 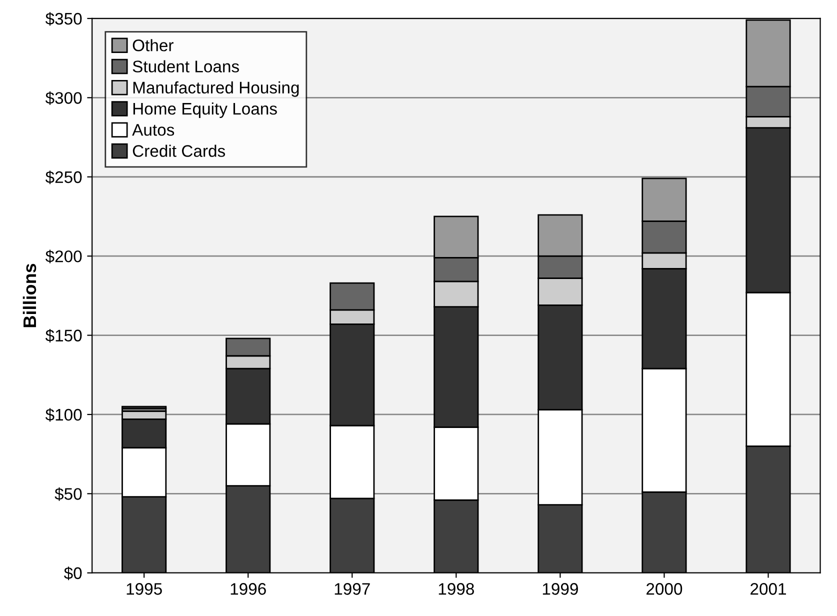 I want to click on legend-label: Home Equity Loans, so click(x=205, y=110).